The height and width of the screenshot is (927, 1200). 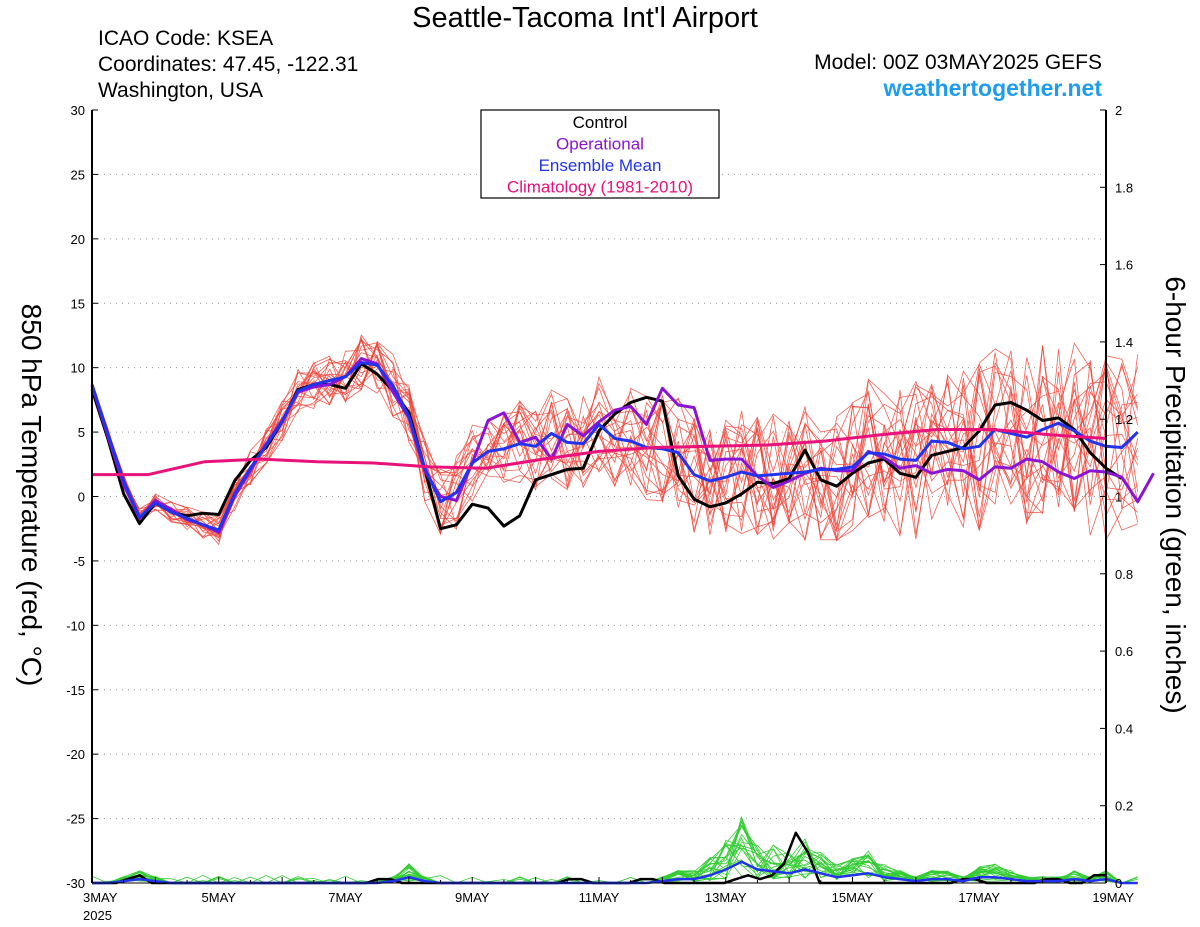 What do you see at coordinates (31, 495) in the screenshot?
I see `y-axis-label: 850 hPa Temperature (red, °C)` at bounding box center [31, 495].